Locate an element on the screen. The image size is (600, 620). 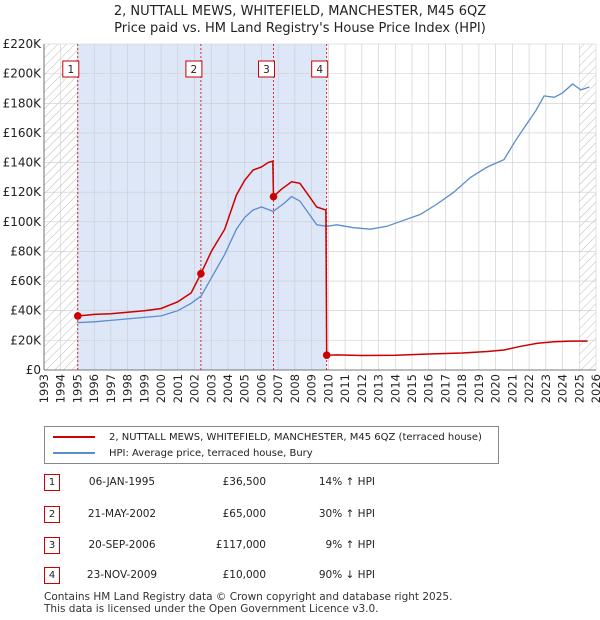
legend-swatch-hpi is located at coordinates (74, 453).